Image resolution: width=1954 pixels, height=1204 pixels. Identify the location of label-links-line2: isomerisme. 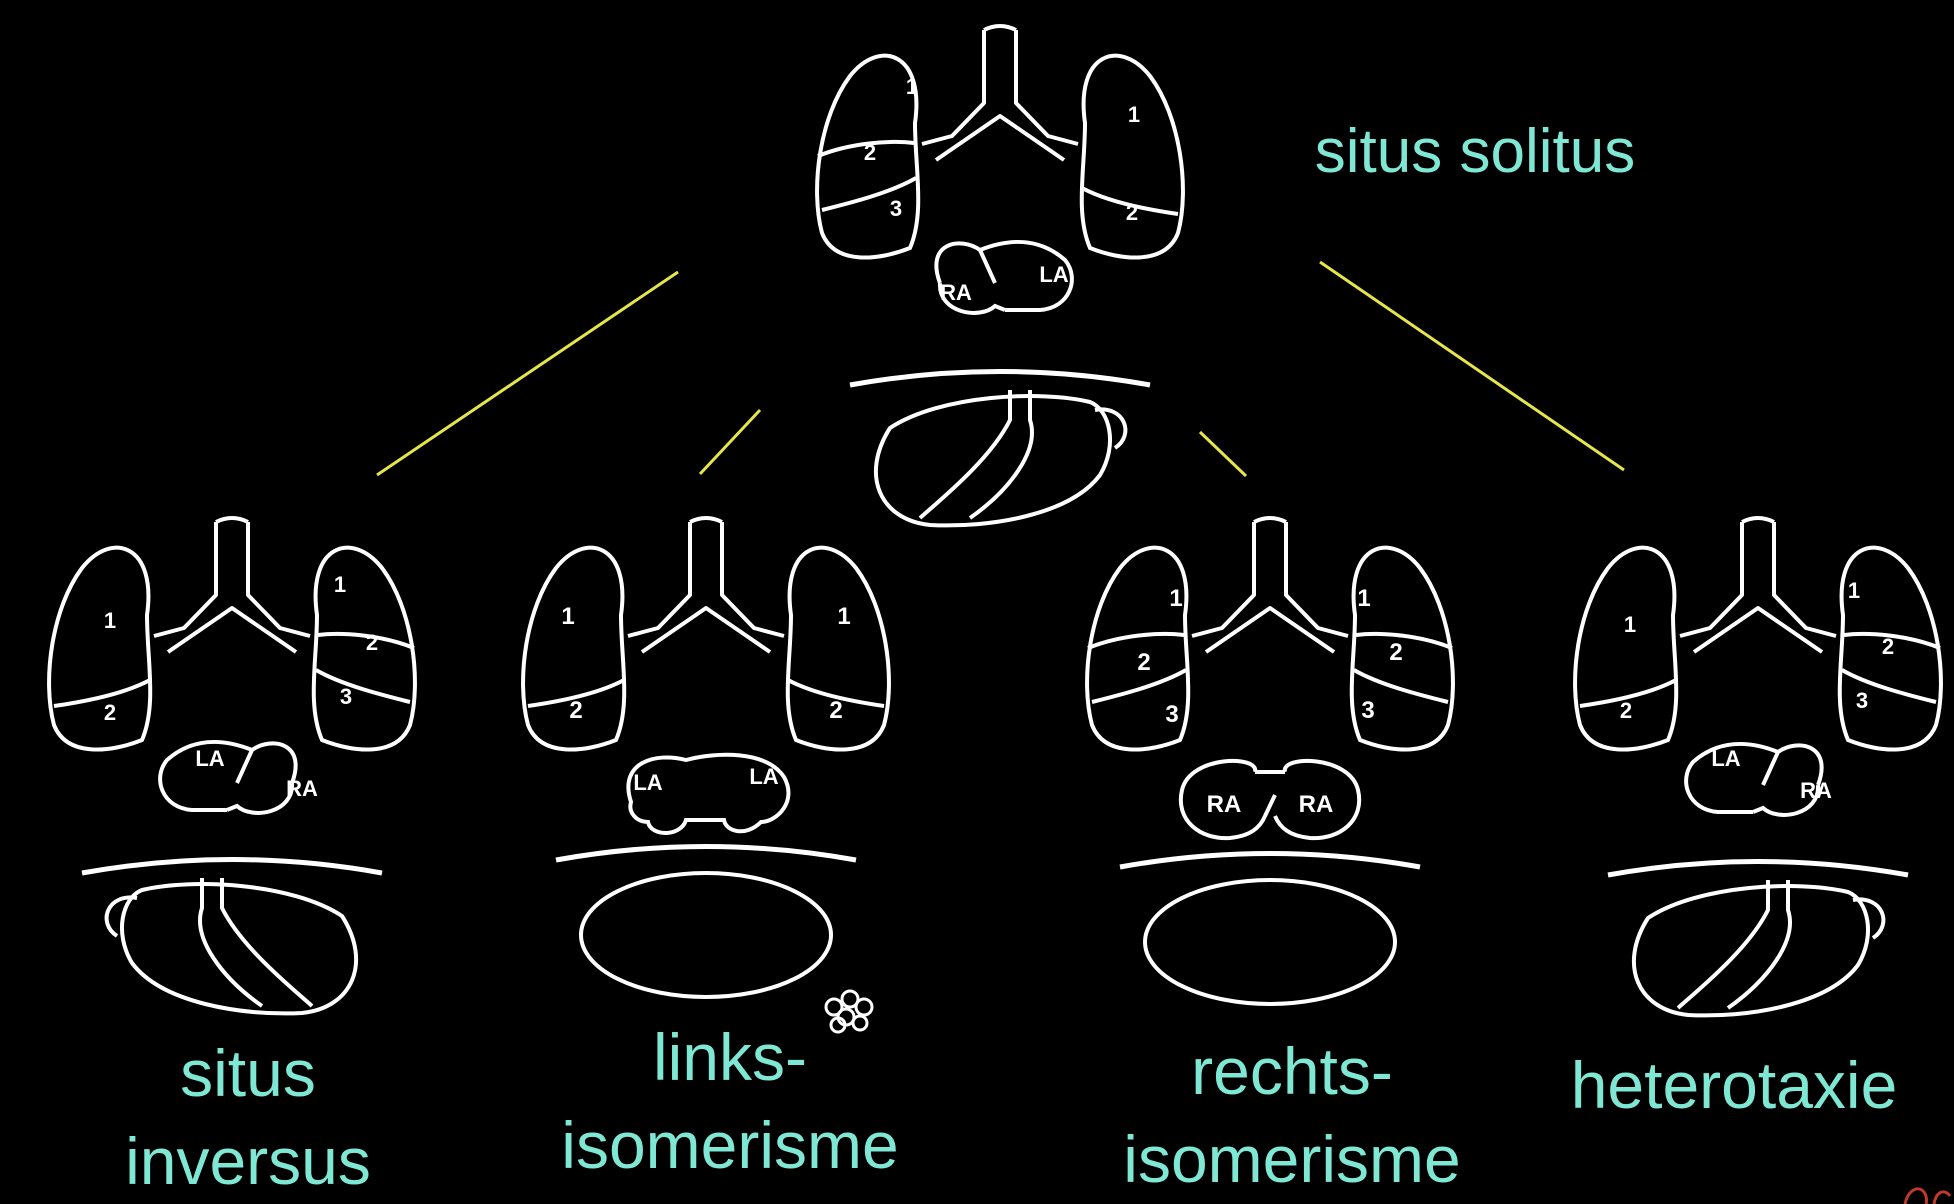
(729, 1145).